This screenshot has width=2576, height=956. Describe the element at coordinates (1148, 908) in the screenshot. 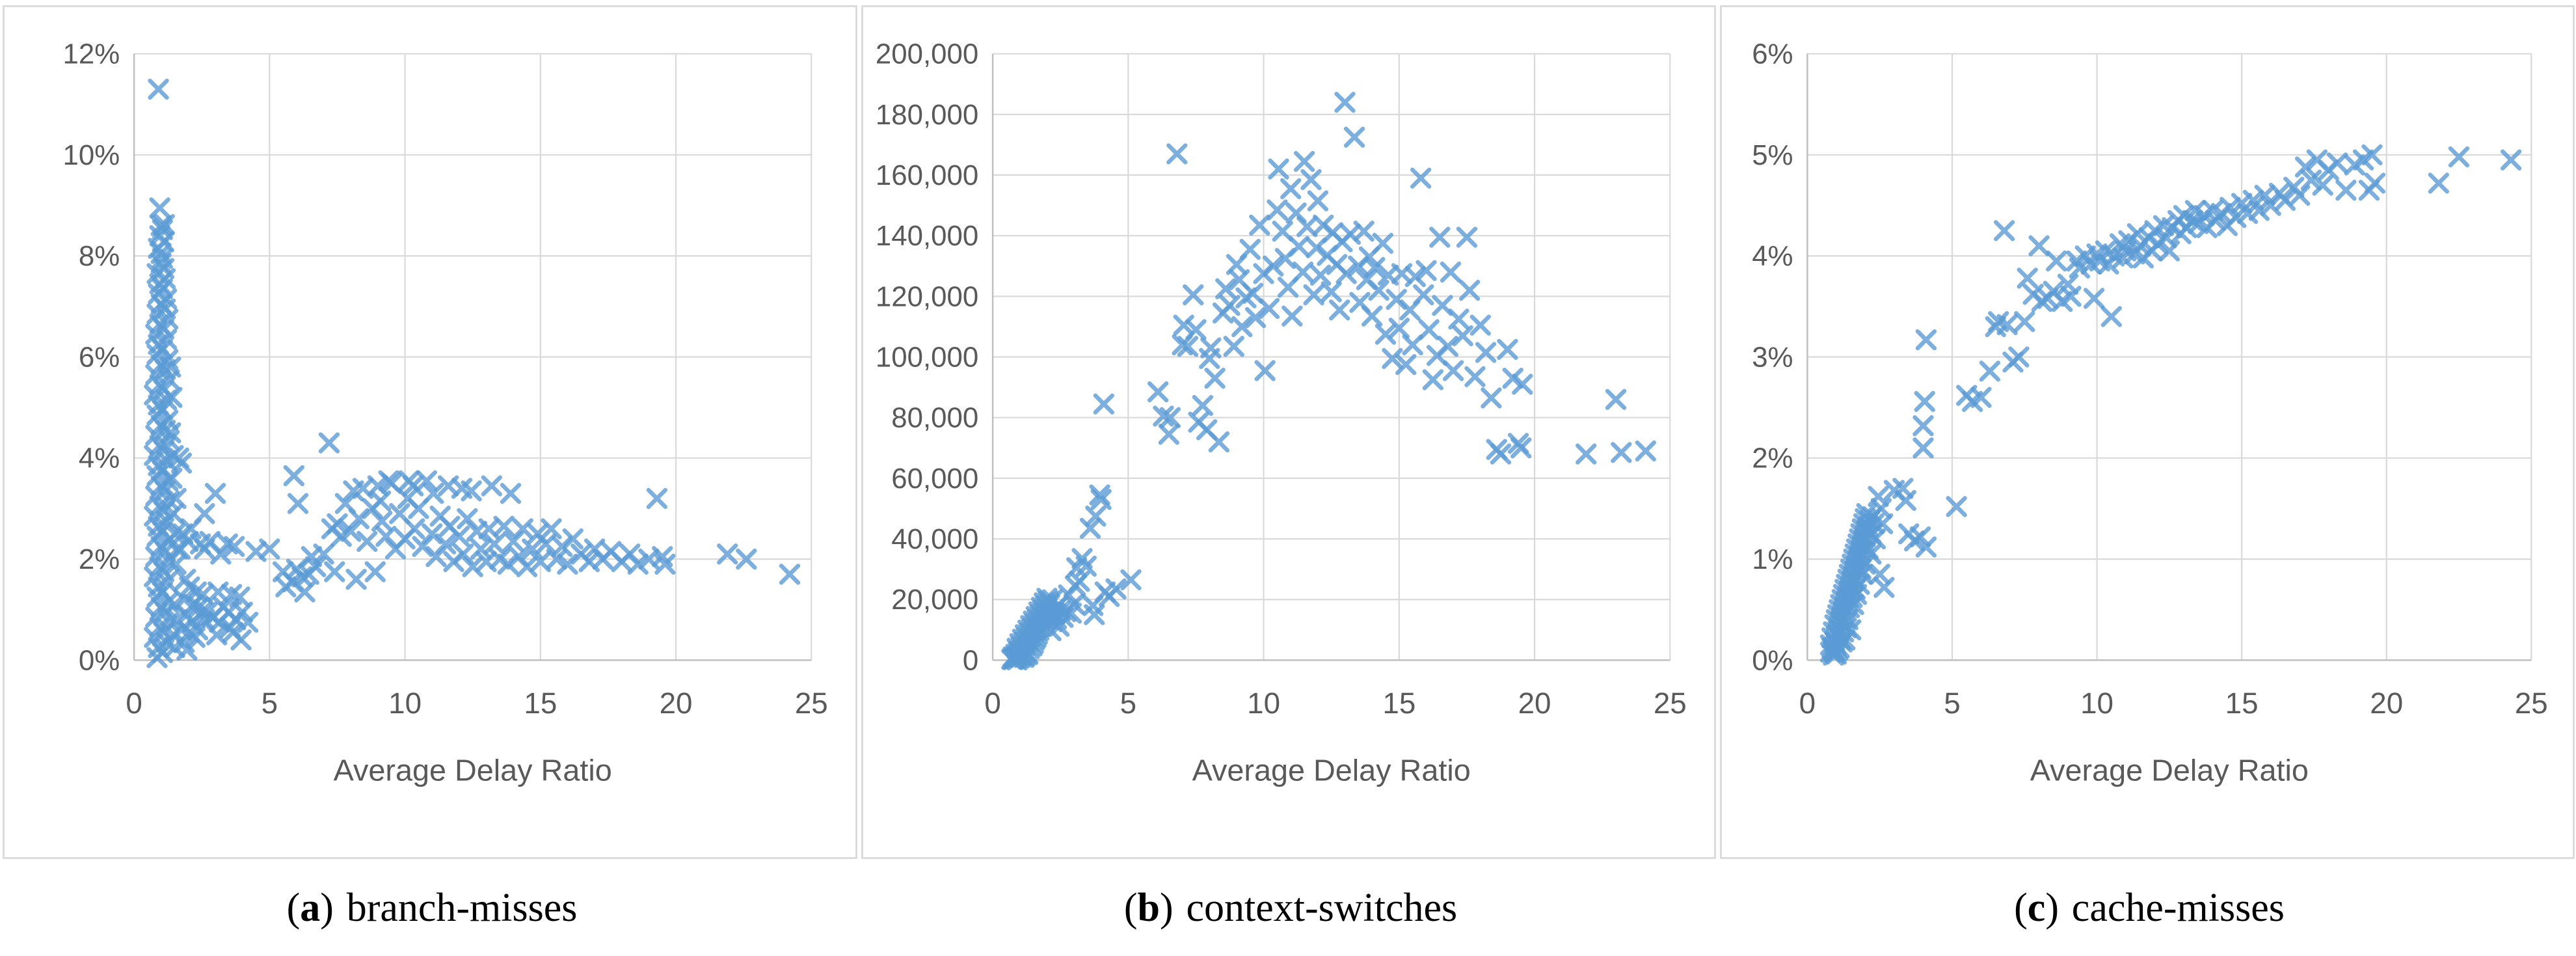

I see `caption-letter: b` at that location.